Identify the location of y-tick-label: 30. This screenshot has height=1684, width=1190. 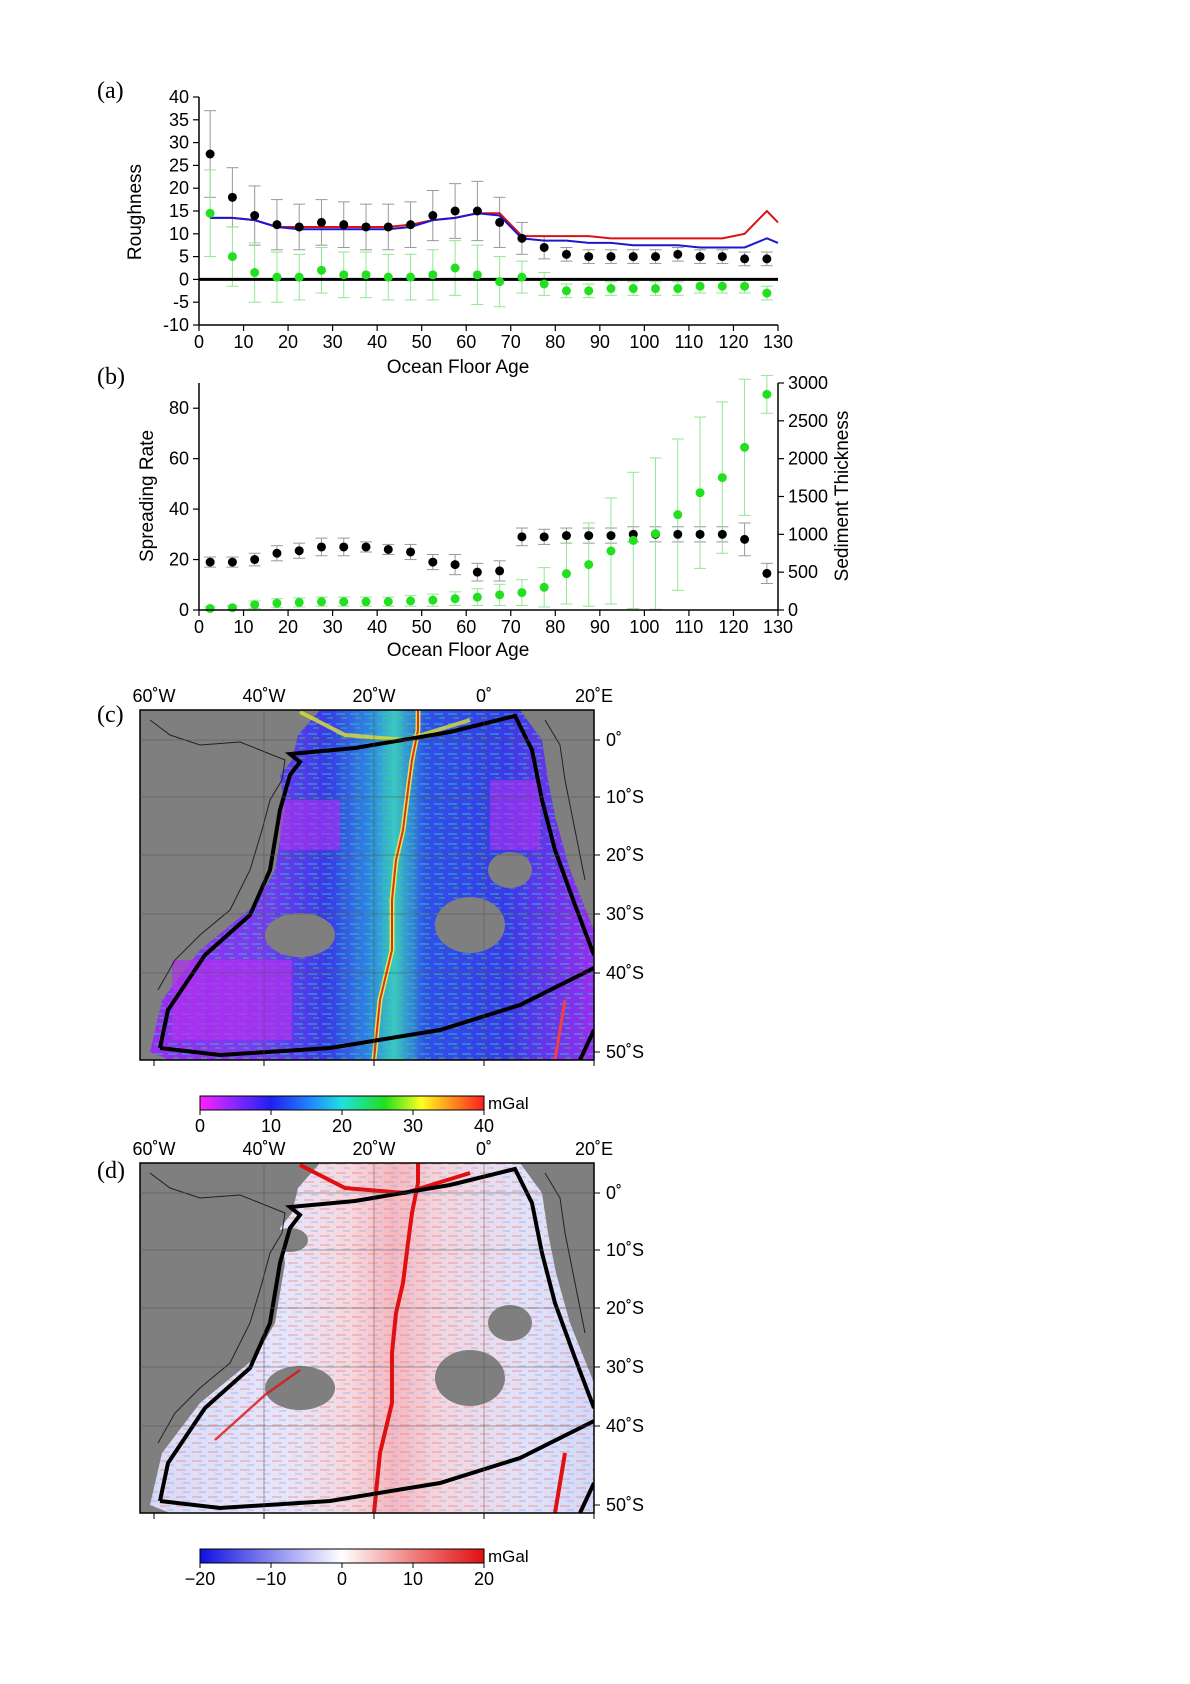
(179, 143).